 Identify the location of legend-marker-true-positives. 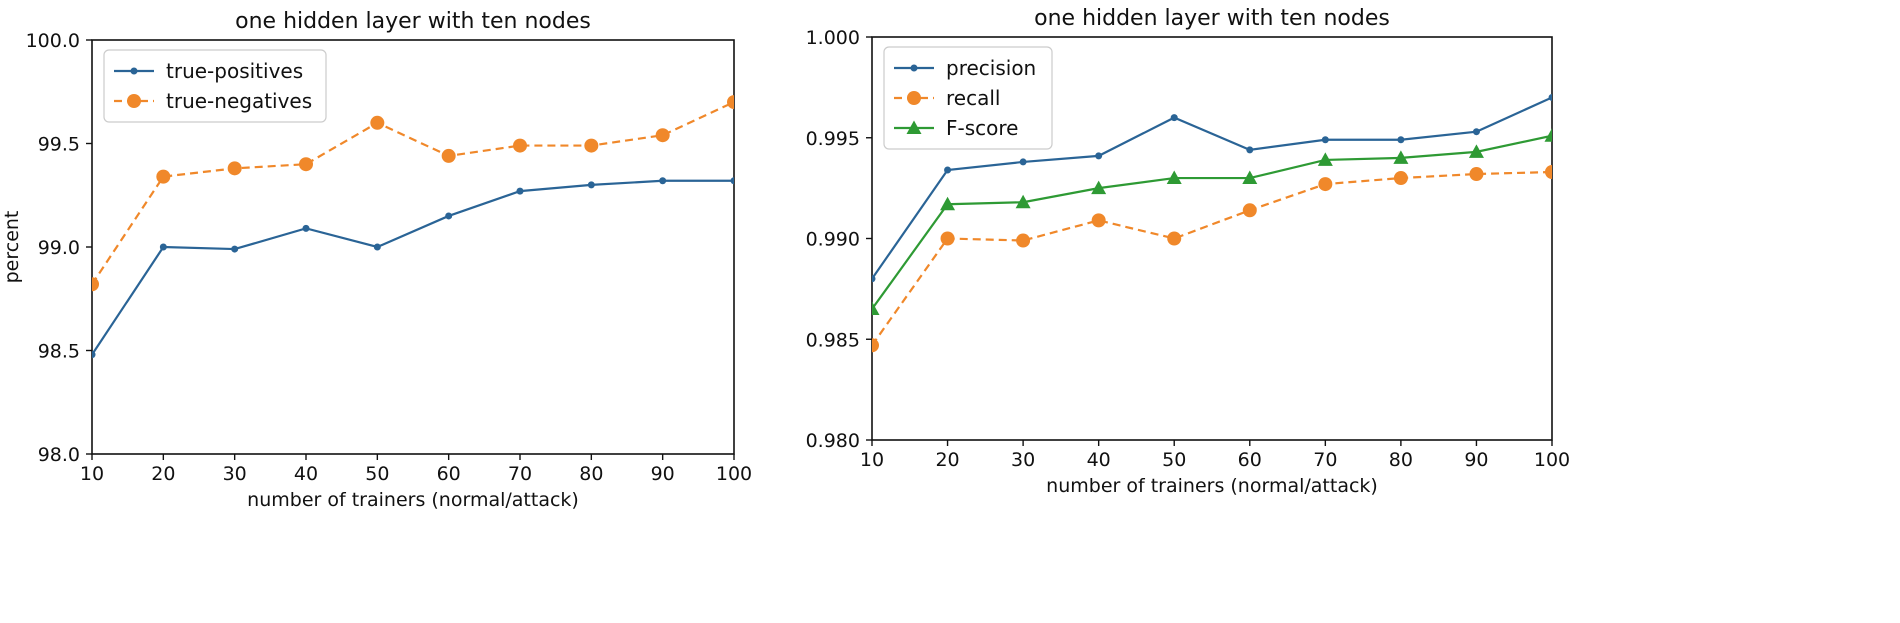
(134, 71).